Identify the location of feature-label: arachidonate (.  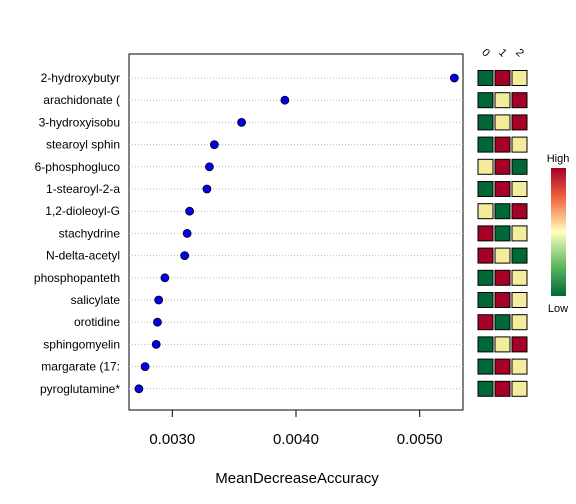
(81, 100).